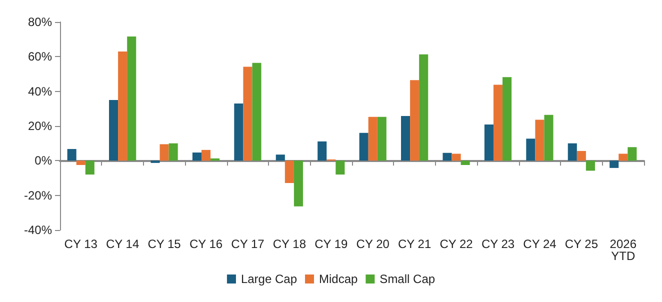 This screenshot has height=302, width=662. What do you see at coordinates (373, 244) in the screenshot?
I see `x-tick-label: CY 20` at bounding box center [373, 244].